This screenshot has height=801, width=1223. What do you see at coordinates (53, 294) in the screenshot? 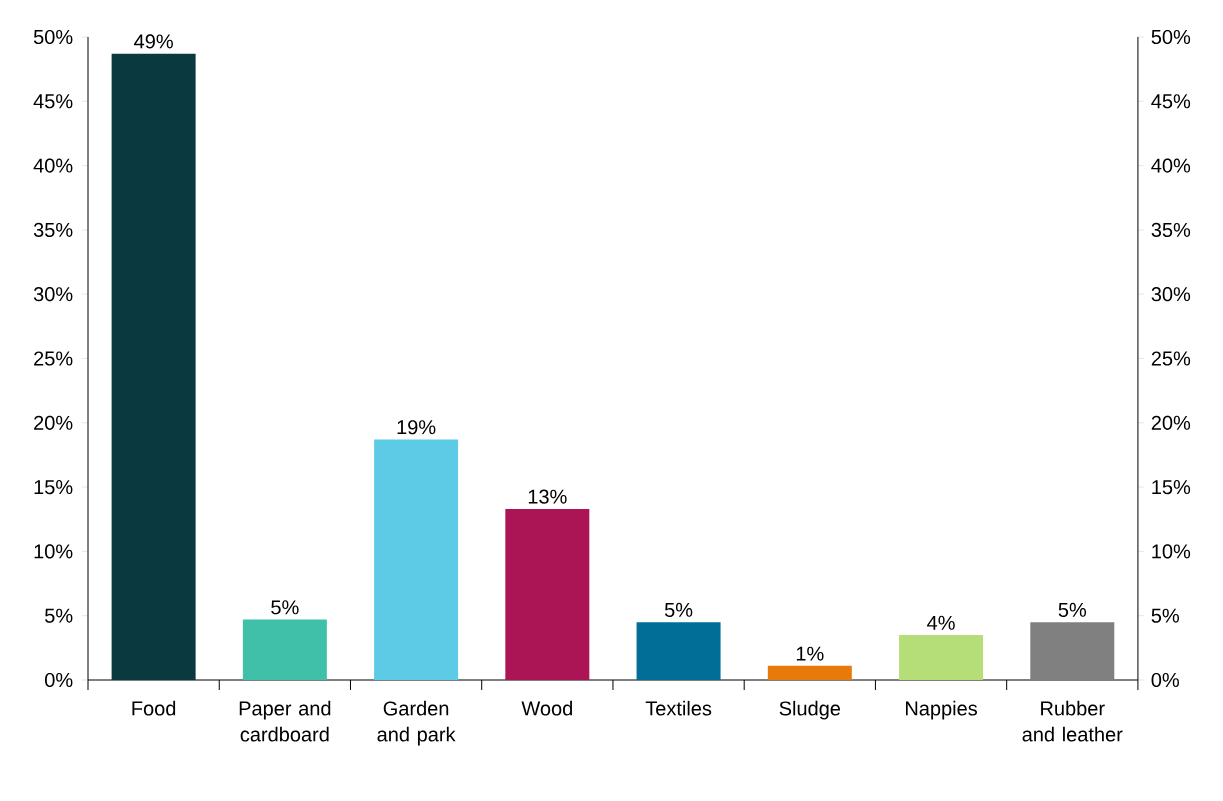
I see `y-tick-label: 30%` at bounding box center [53, 294].